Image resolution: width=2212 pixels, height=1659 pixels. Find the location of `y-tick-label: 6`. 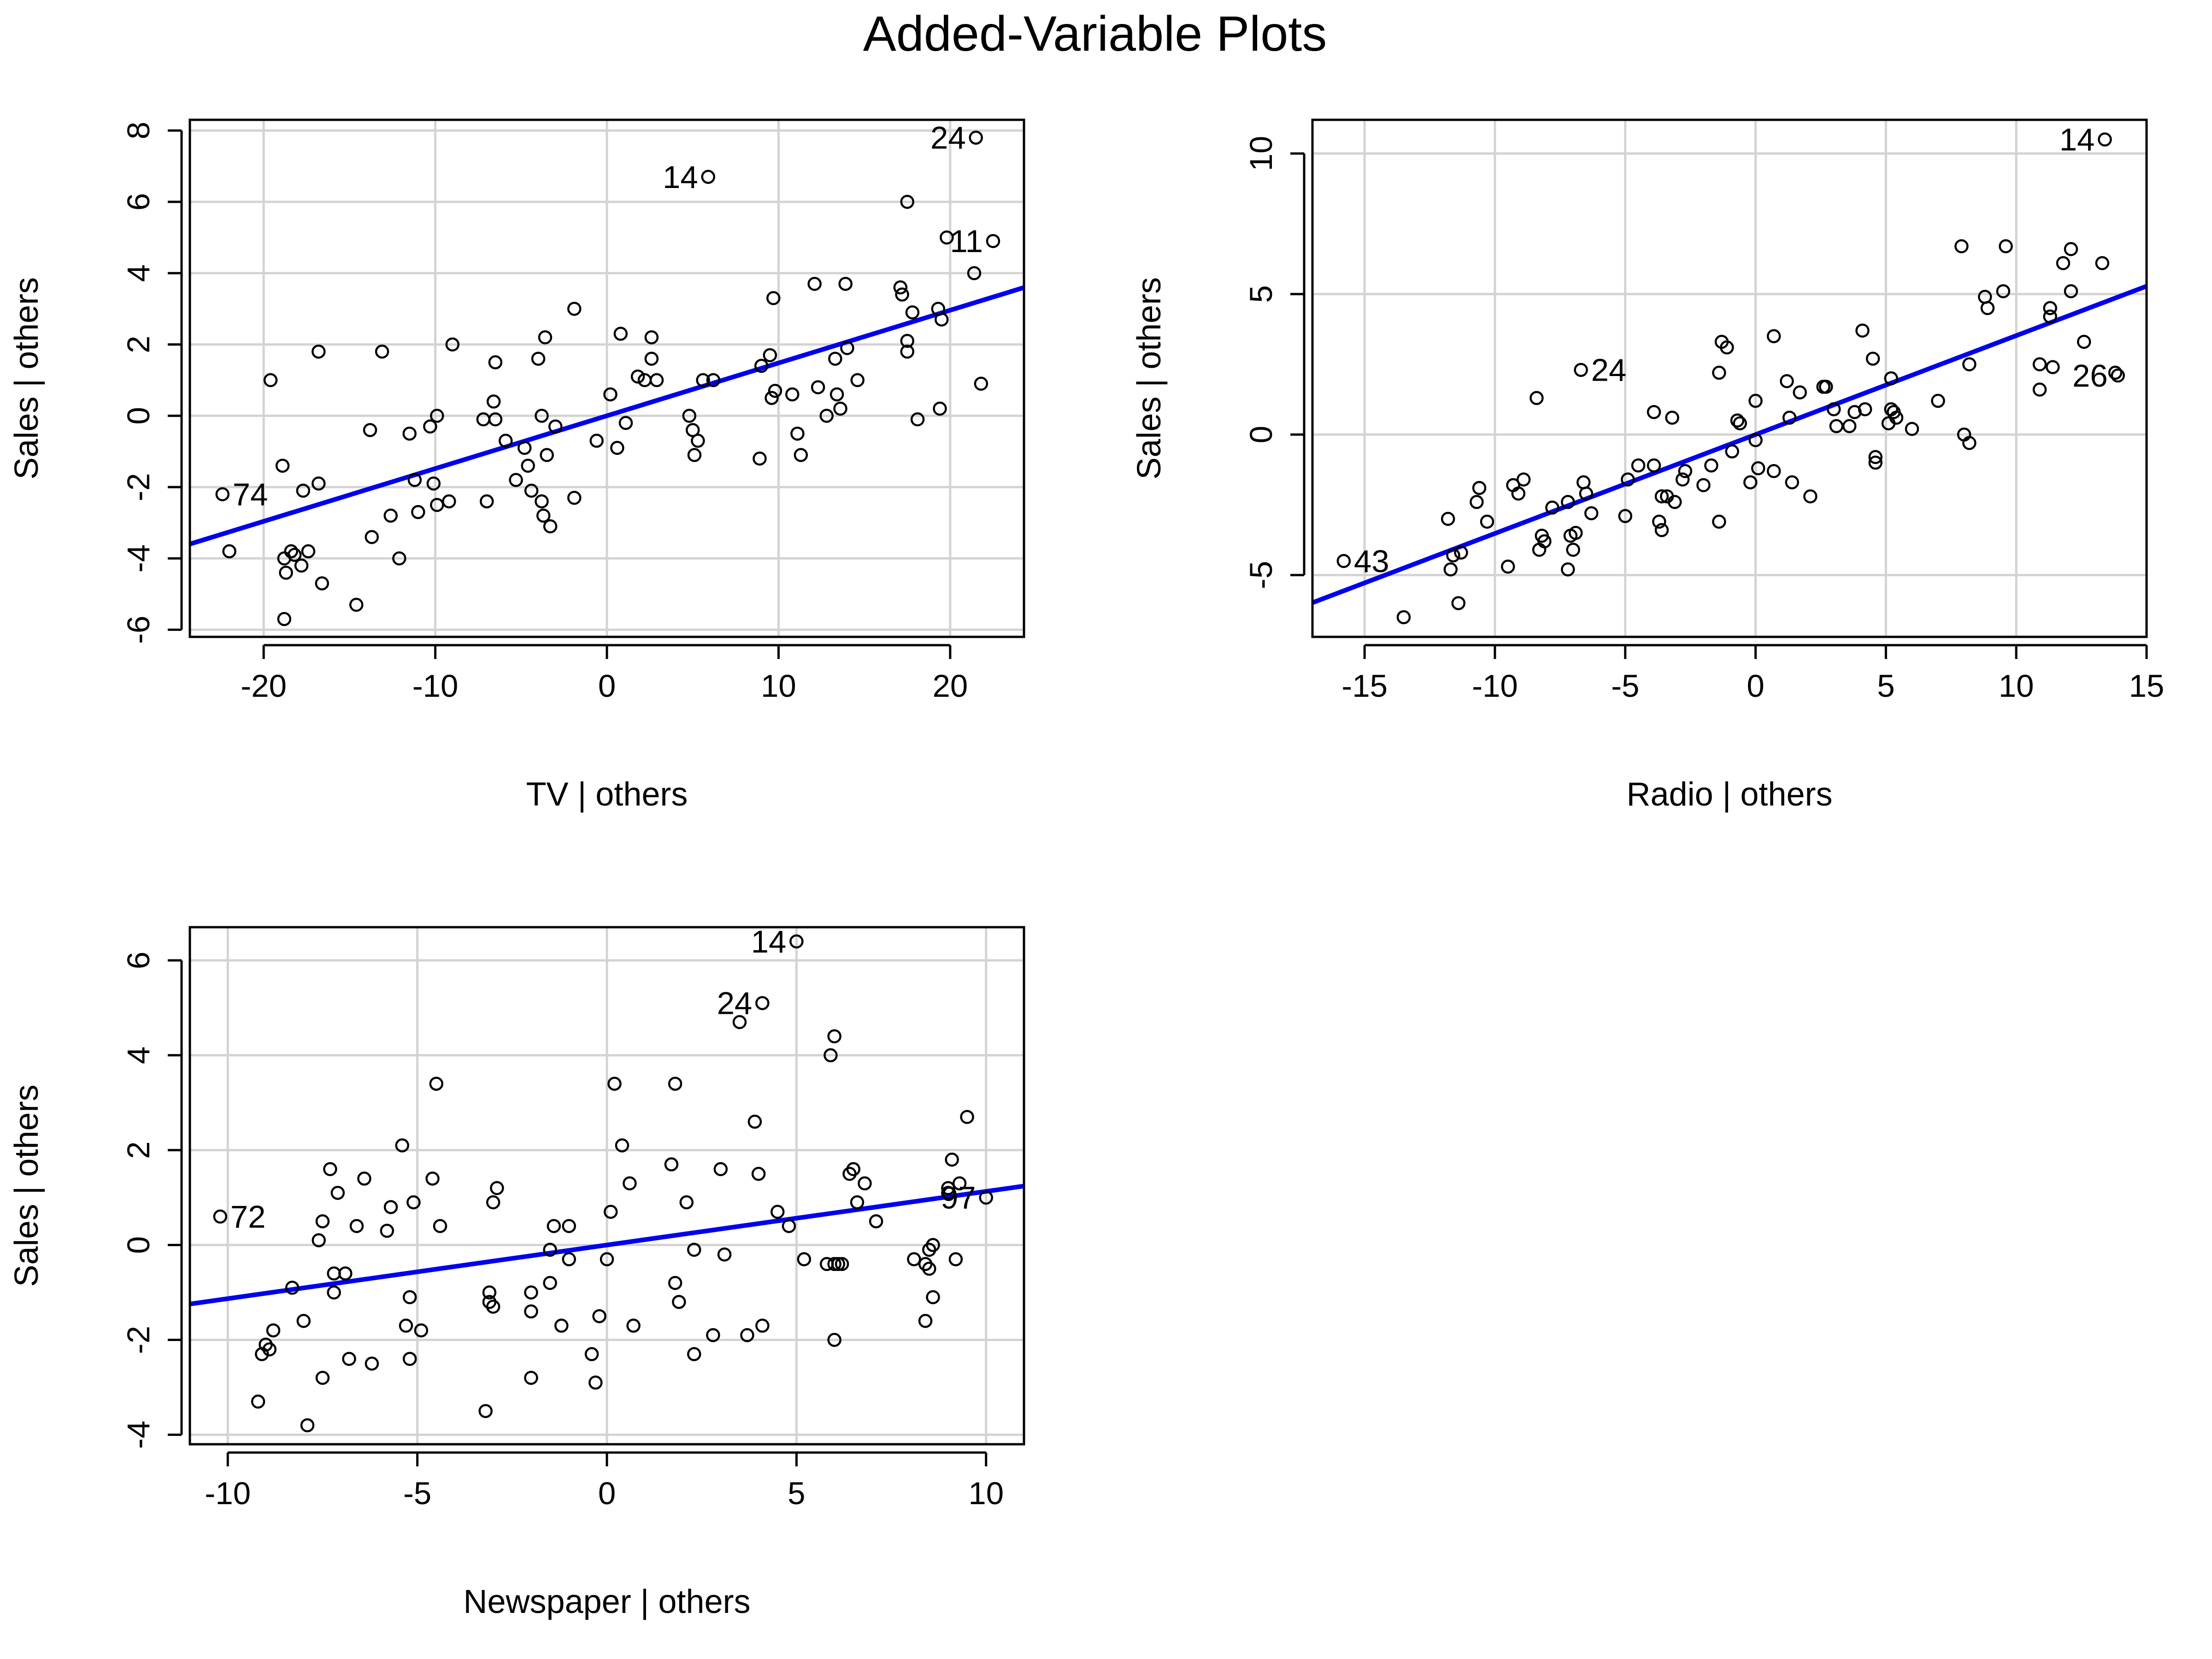

y-tick-label: 6 is located at coordinates (138, 202).